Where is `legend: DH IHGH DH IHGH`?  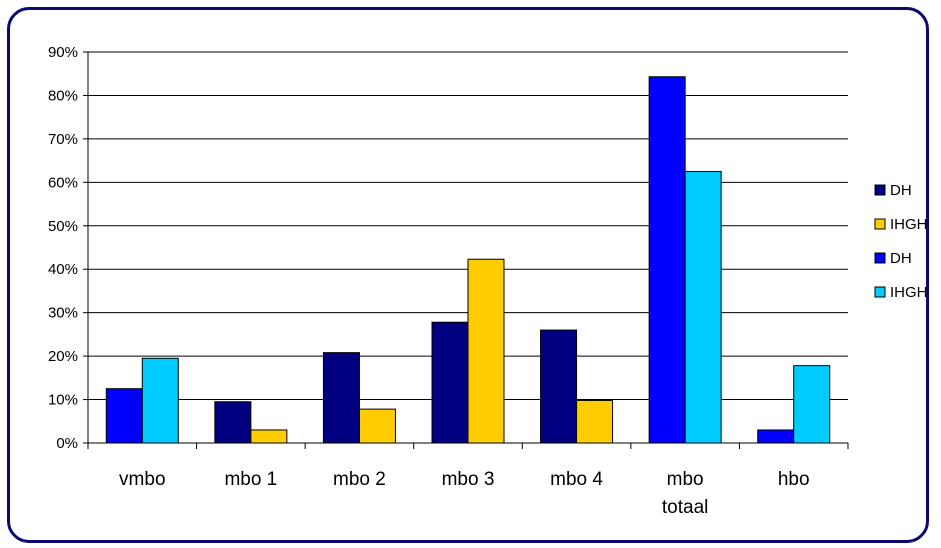 legend: DH IHGH DH IHGH is located at coordinates (901, 241).